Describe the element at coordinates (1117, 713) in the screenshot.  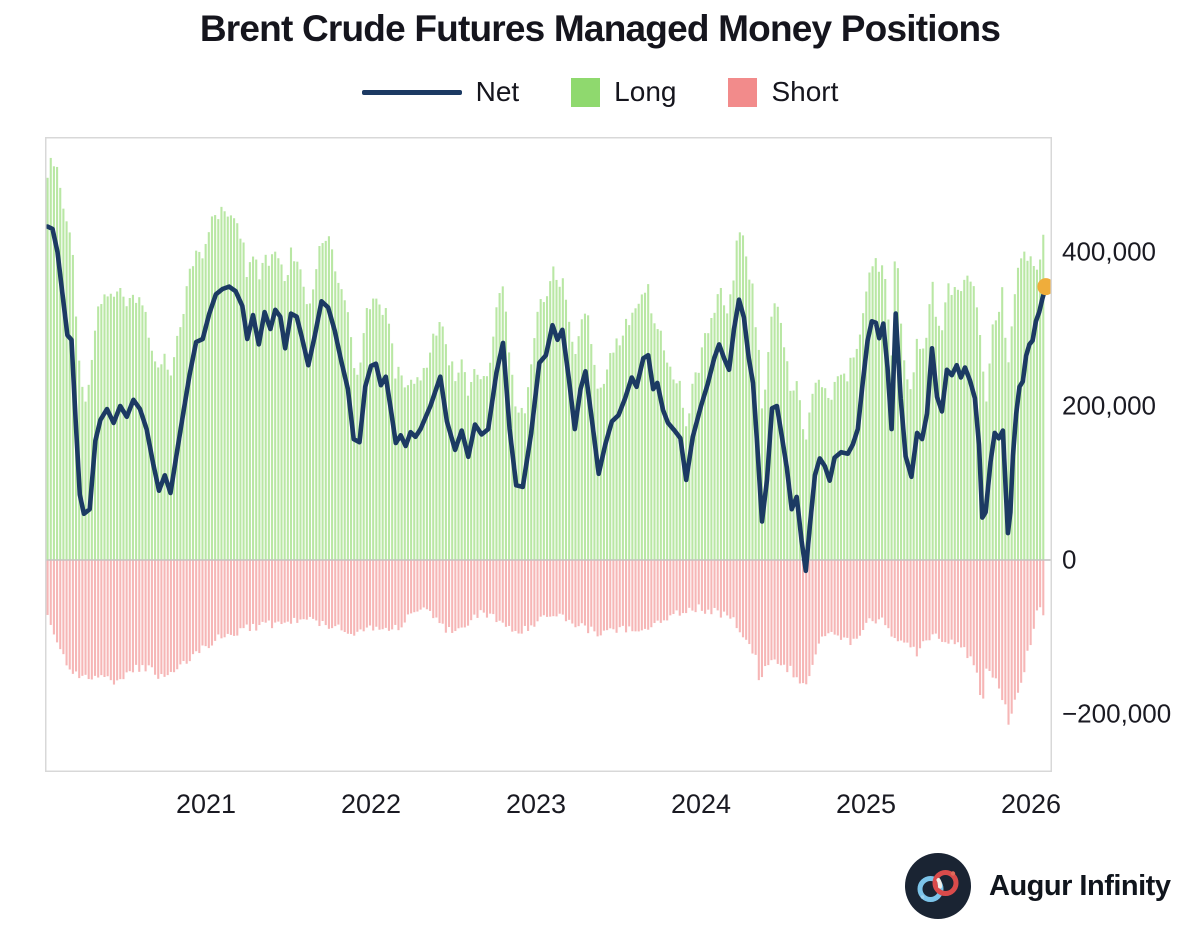
I see `y-tick-label: −200,000` at that location.